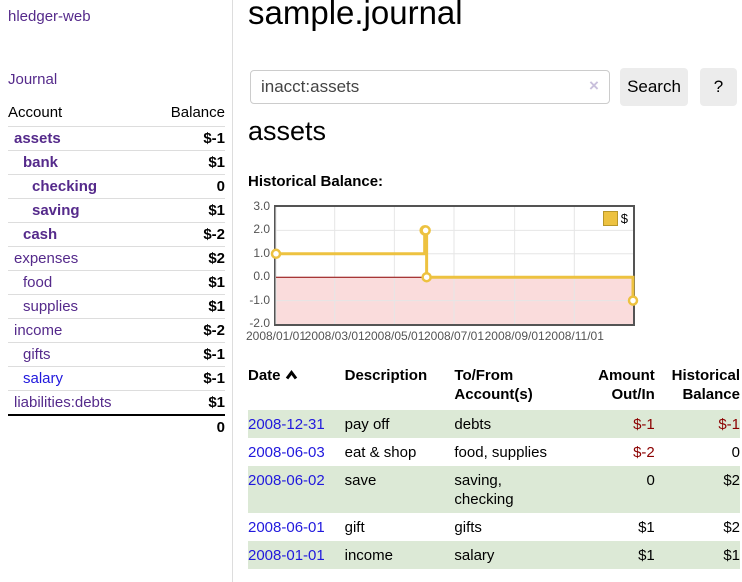  I want to click on brand-link: hledger-web, so click(49, 16).